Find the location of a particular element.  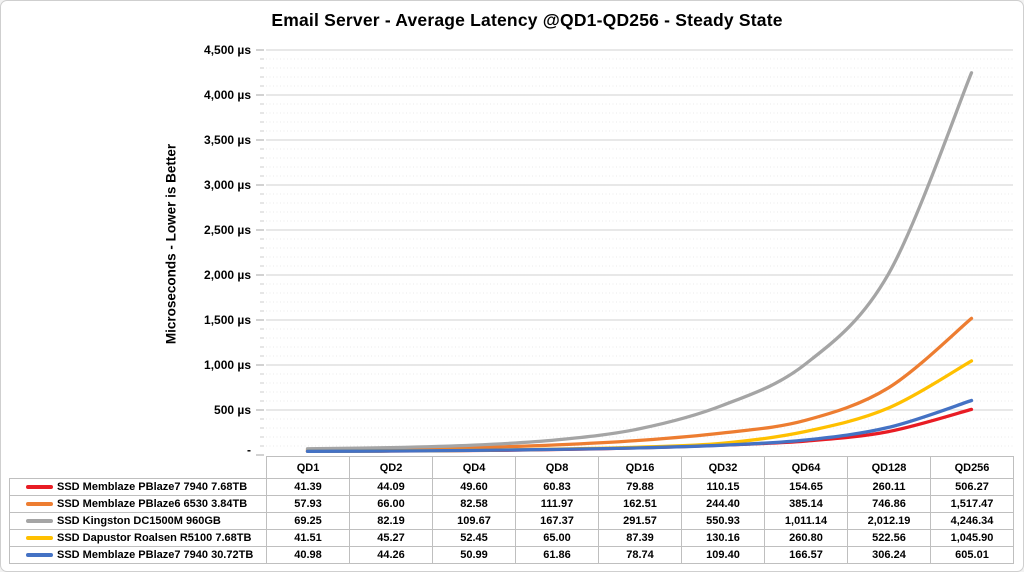

legend-series-name: SSD Memblaze PBlaze7 7940 7.68TB is located at coordinates (152, 487).